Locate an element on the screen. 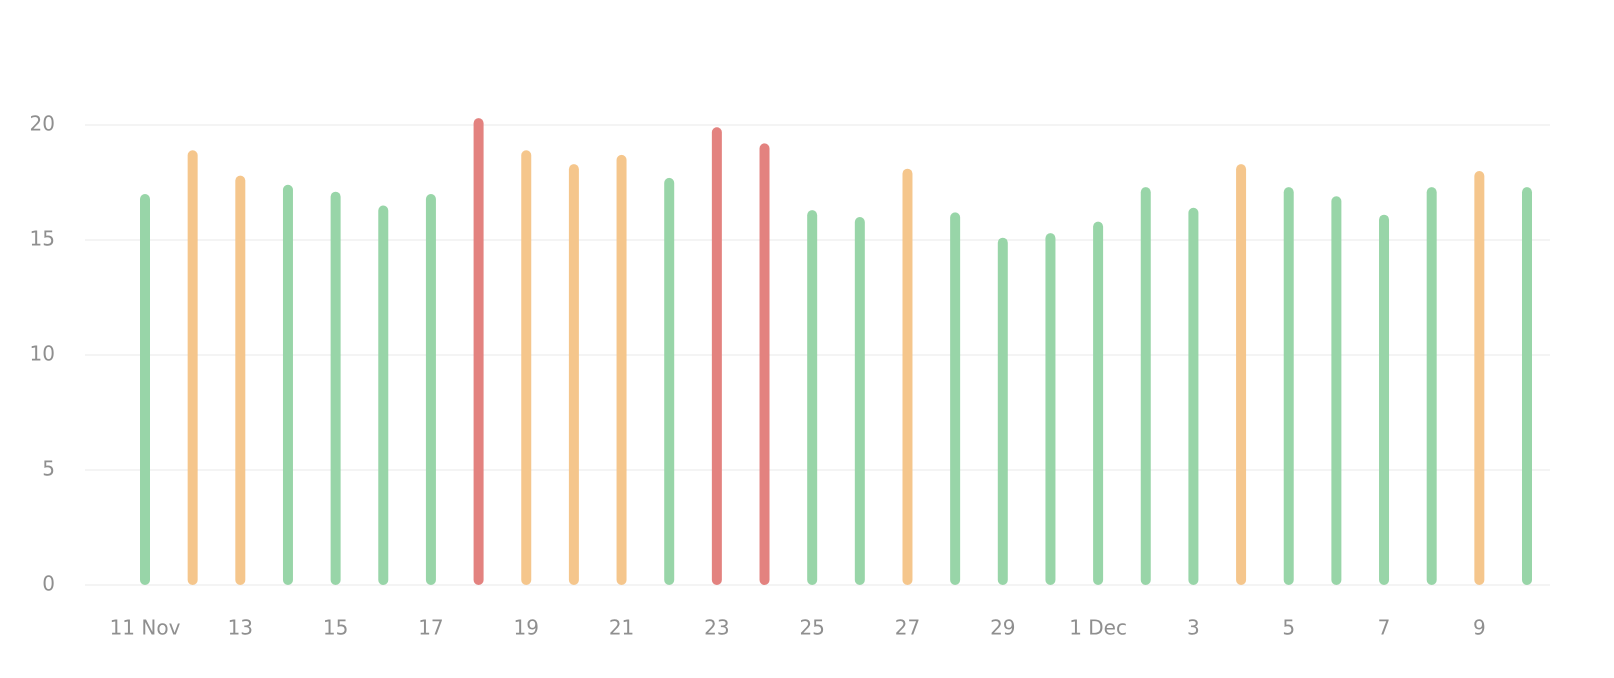 The height and width of the screenshot is (678, 1614). x-tick-label: 5 is located at coordinates (1288, 628).